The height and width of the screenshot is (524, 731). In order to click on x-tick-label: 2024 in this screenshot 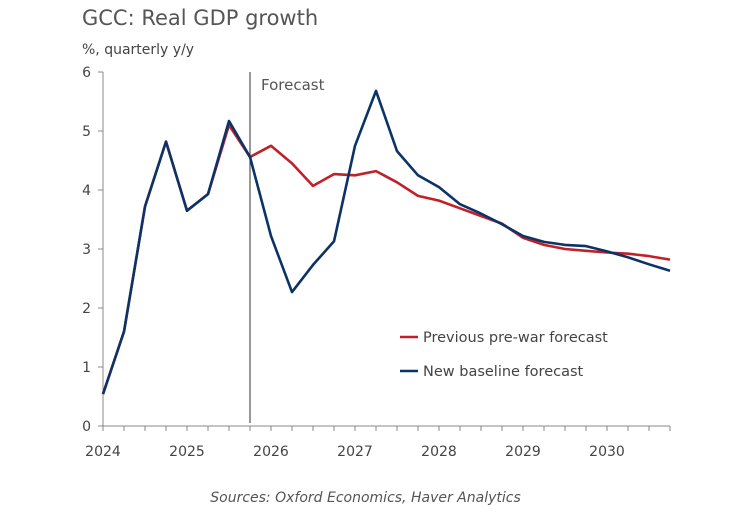, I will do `click(103, 452)`.